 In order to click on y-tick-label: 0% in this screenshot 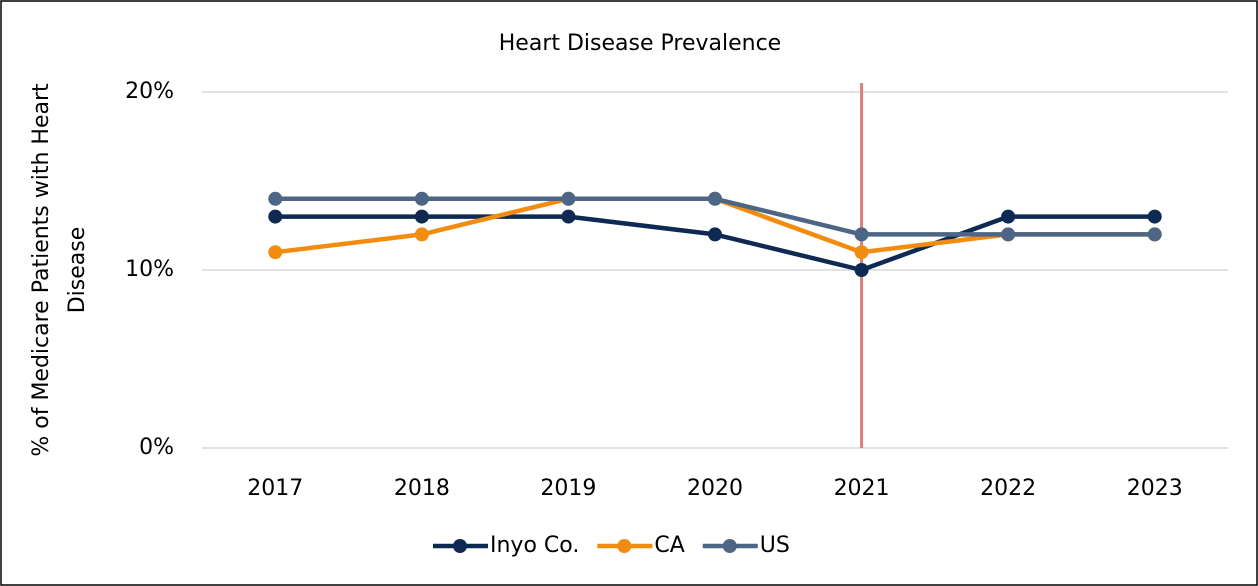, I will do `click(156, 447)`.